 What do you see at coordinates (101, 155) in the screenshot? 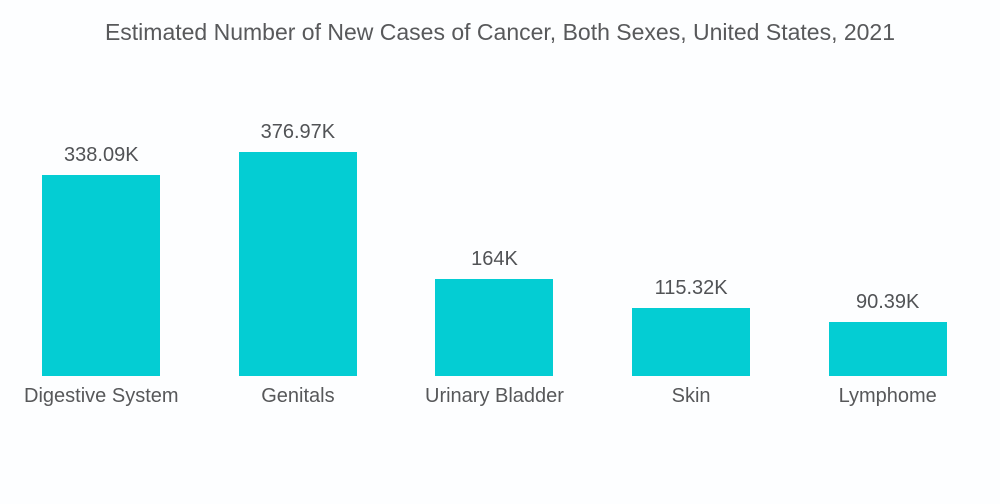
I see `value-label: 338.09K` at bounding box center [101, 155].